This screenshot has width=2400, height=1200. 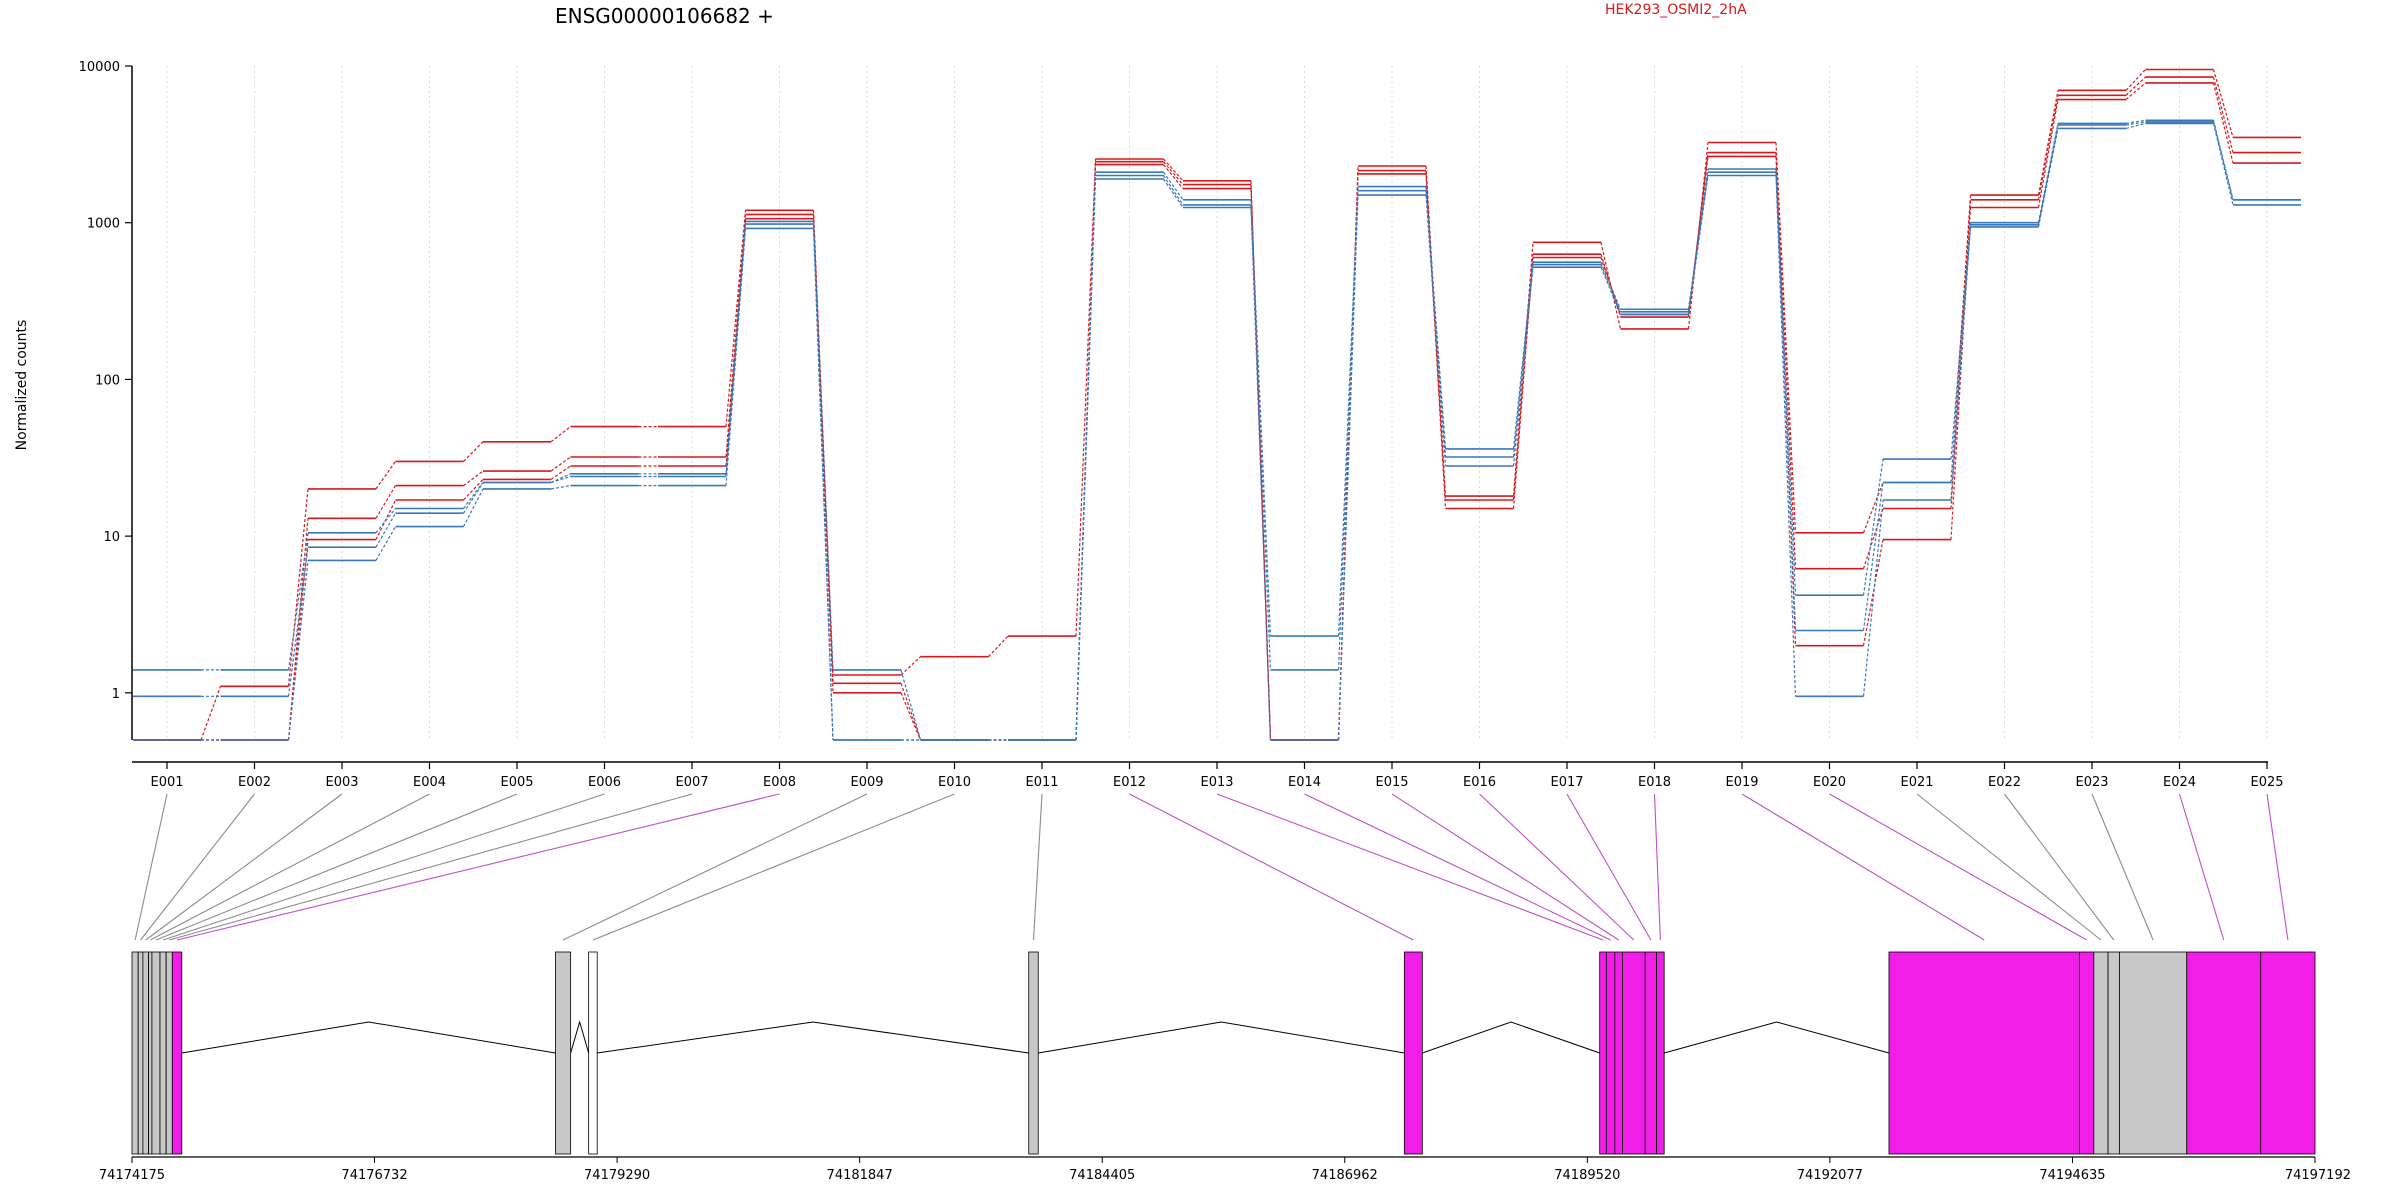 I want to click on exon-label-E001: E001, so click(x=166, y=782).